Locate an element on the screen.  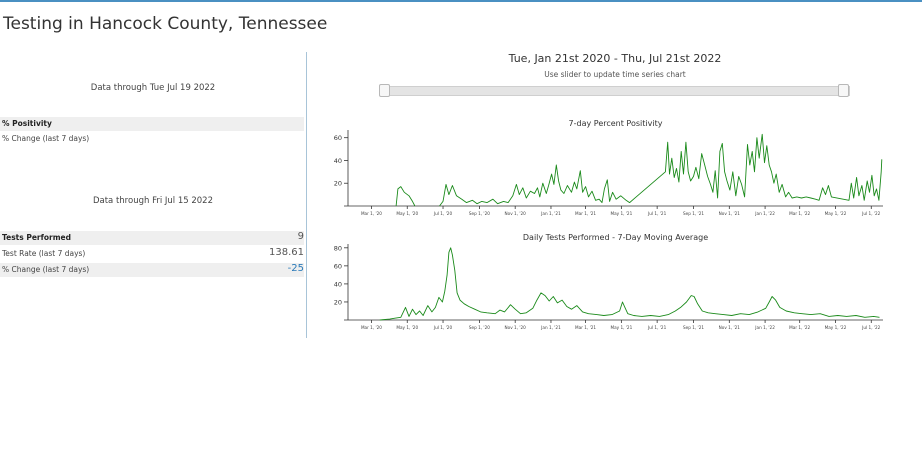
chart-1-xtick-label-10: Nov 1, '21 is located at coordinates (730, 327).